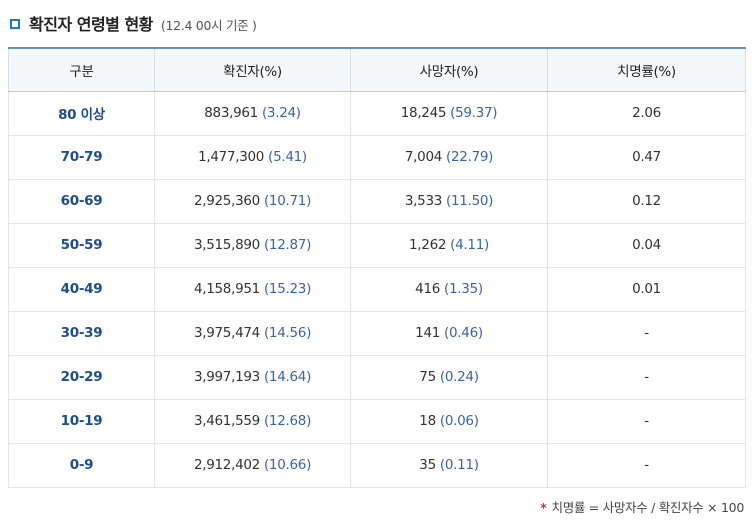 This screenshot has width=753, height=523. I want to click on column-header-fatality-rate: 치명률(%), so click(646, 69).